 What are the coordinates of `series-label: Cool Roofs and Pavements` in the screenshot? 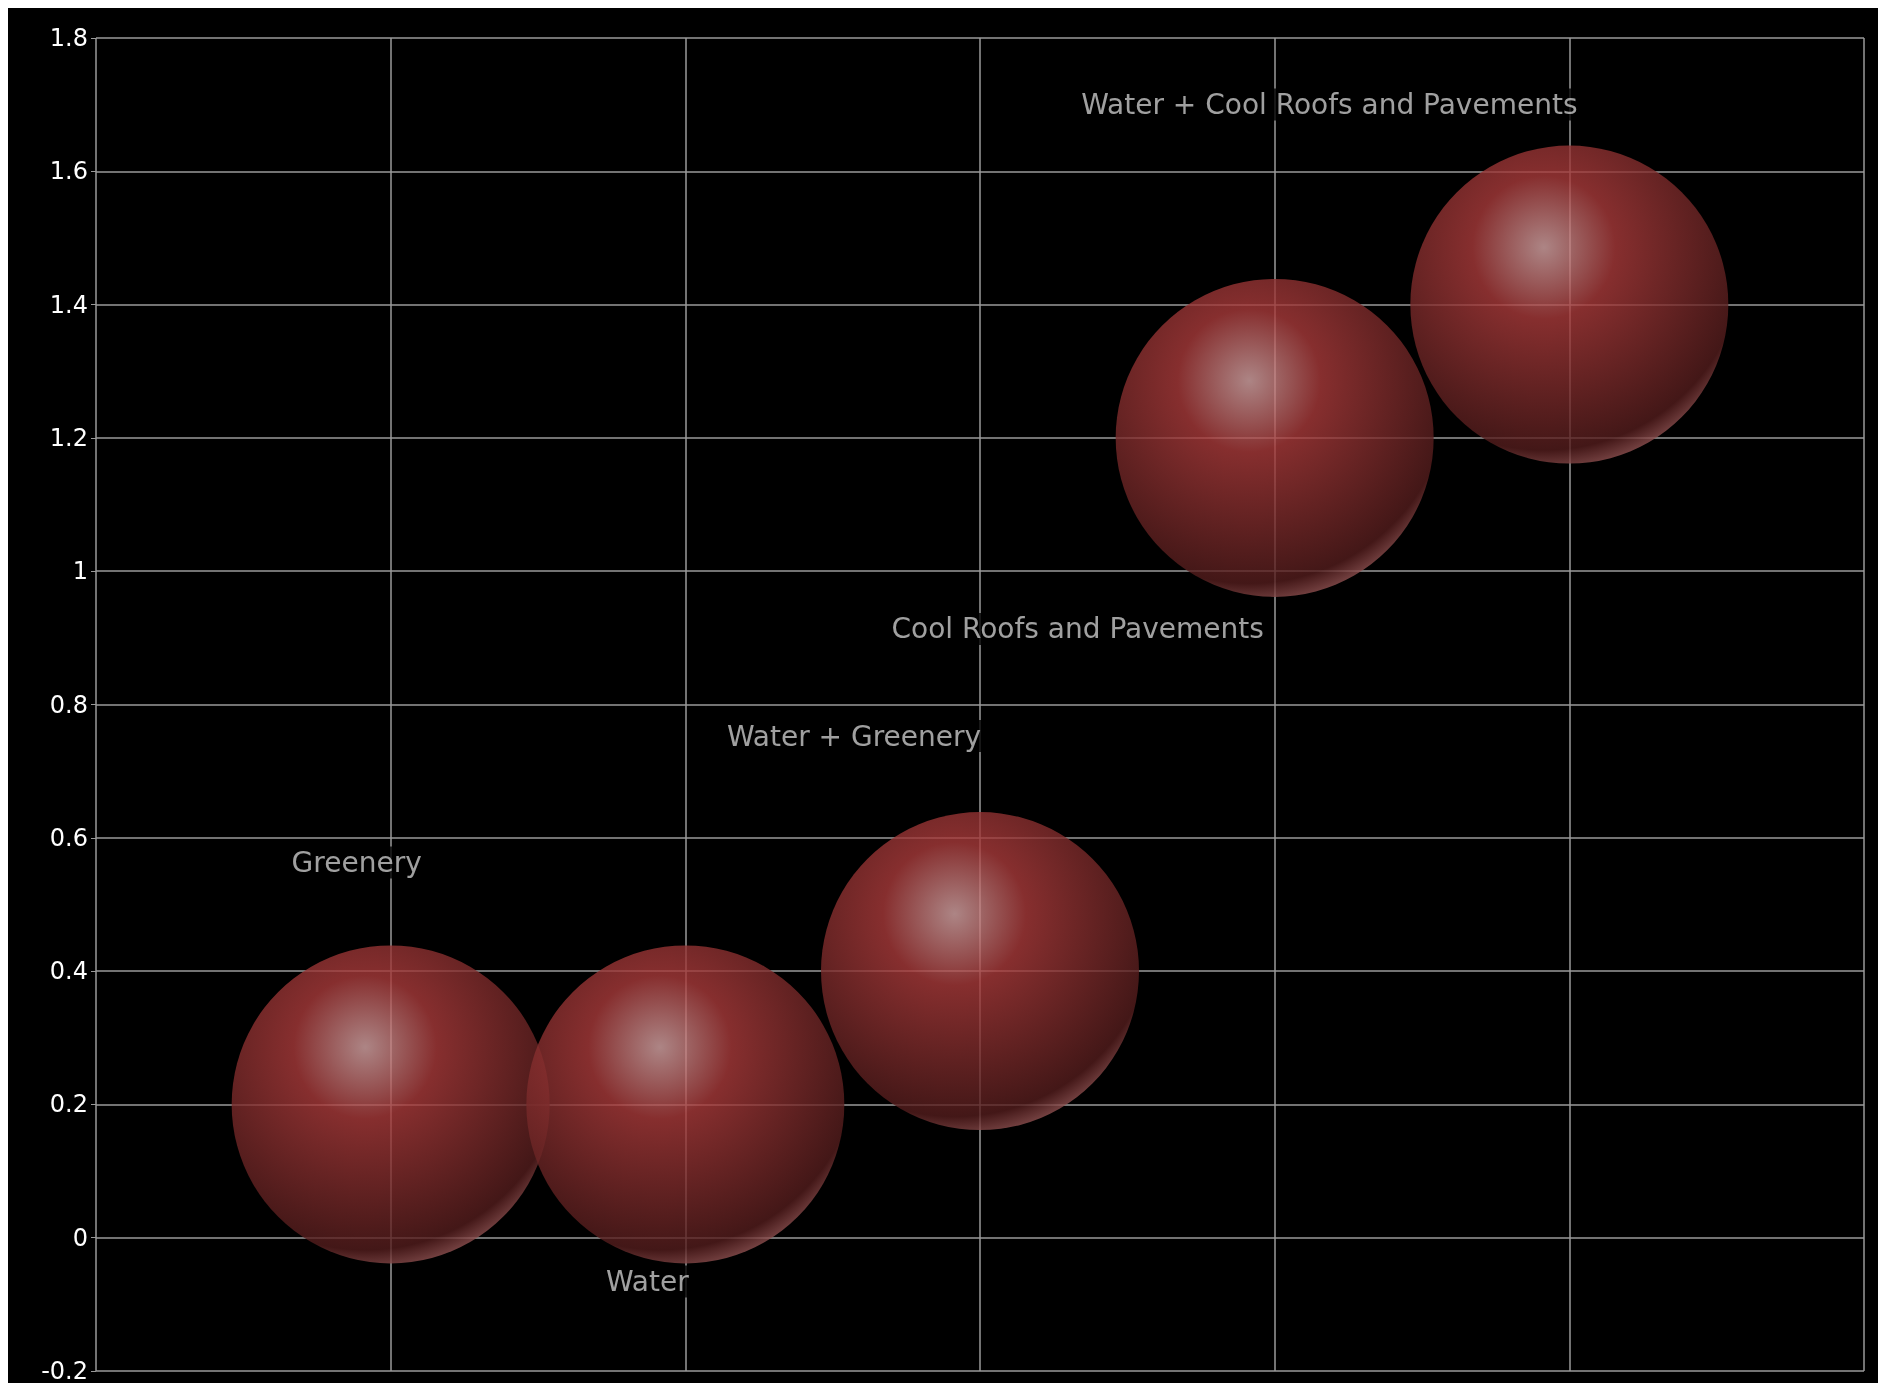 It's located at (1077, 629).